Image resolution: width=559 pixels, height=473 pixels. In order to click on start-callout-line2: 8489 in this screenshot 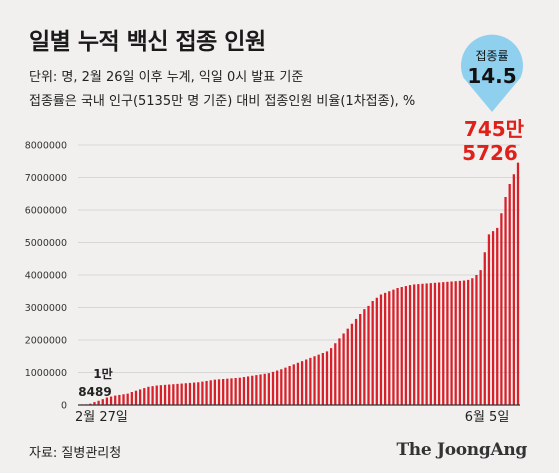, I will do `click(94, 392)`.